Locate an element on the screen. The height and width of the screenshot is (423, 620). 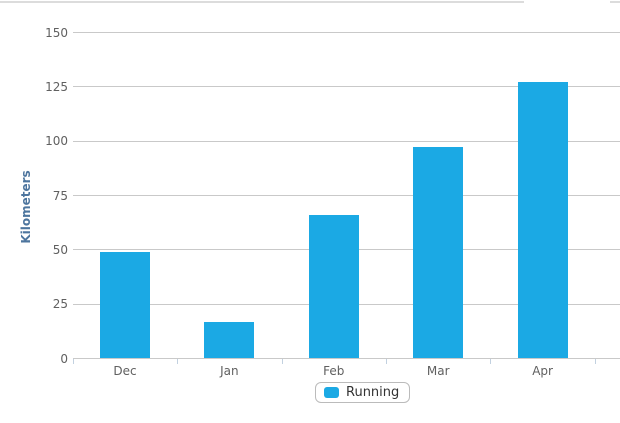
y-tick-label-100: 100 is located at coordinates (56, 141).